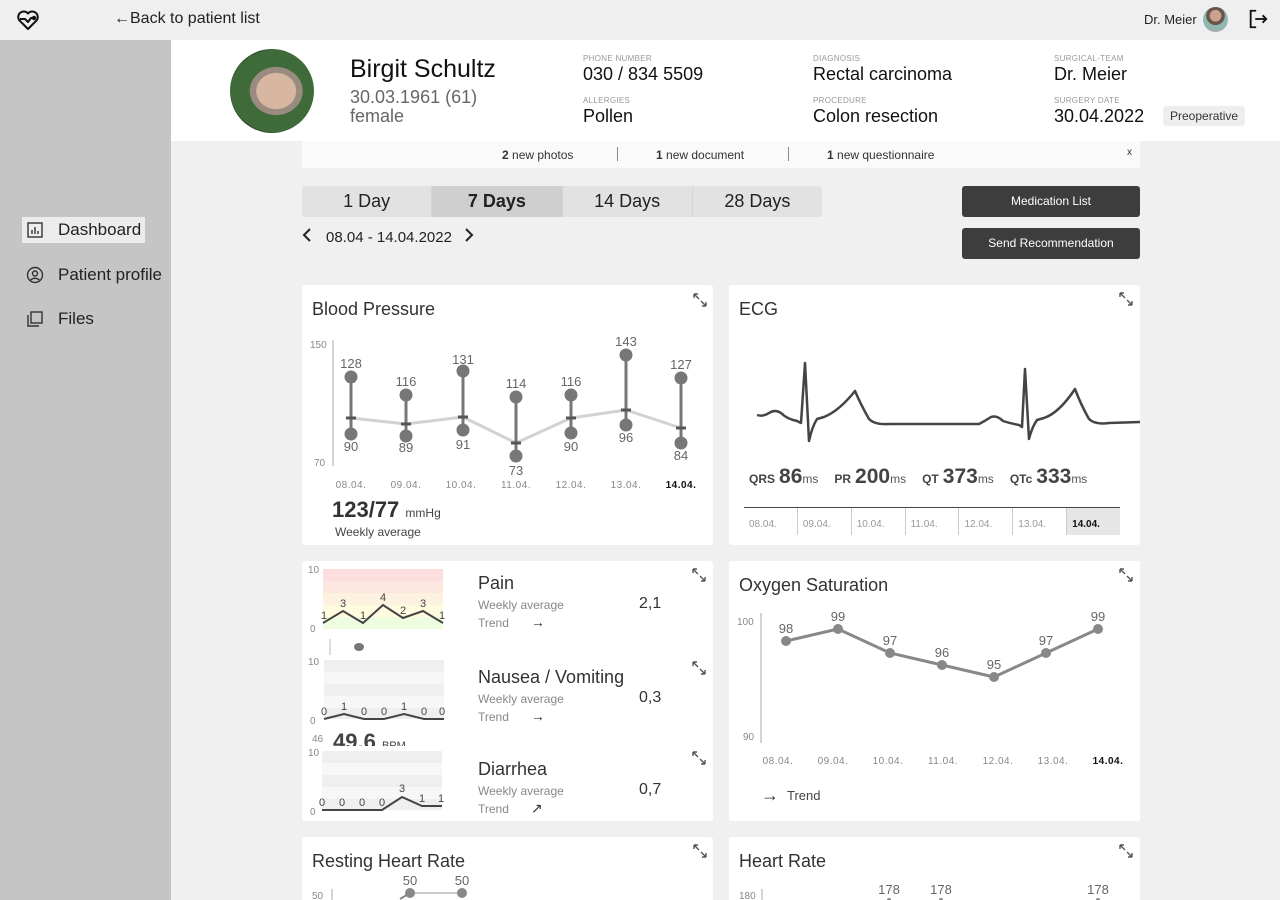 This screenshot has width=1280, height=900. I want to click on tab-28-days: 28 Days, so click(757, 201).